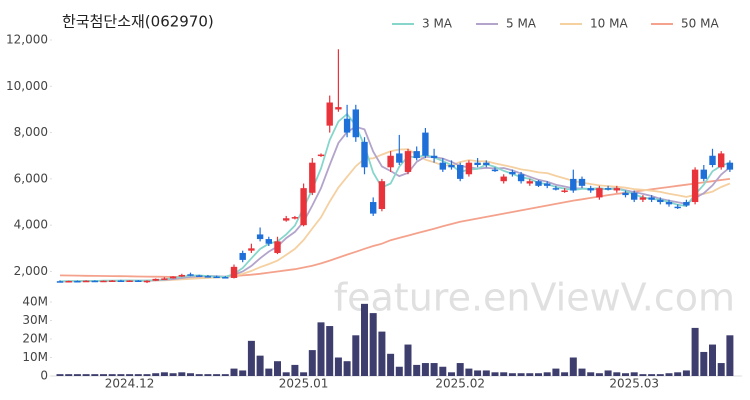 The height and width of the screenshot is (400, 750). What do you see at coordinates (35, 339) in the screenshot?
I see `volume-tick-label: 20M` at bounding box center [35, 339].